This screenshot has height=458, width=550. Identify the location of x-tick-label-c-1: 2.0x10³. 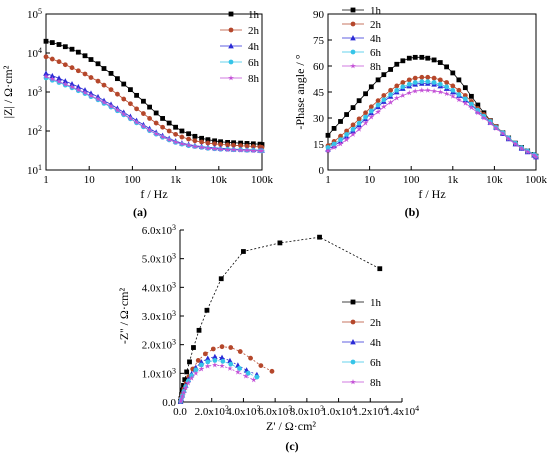
(212, 411).